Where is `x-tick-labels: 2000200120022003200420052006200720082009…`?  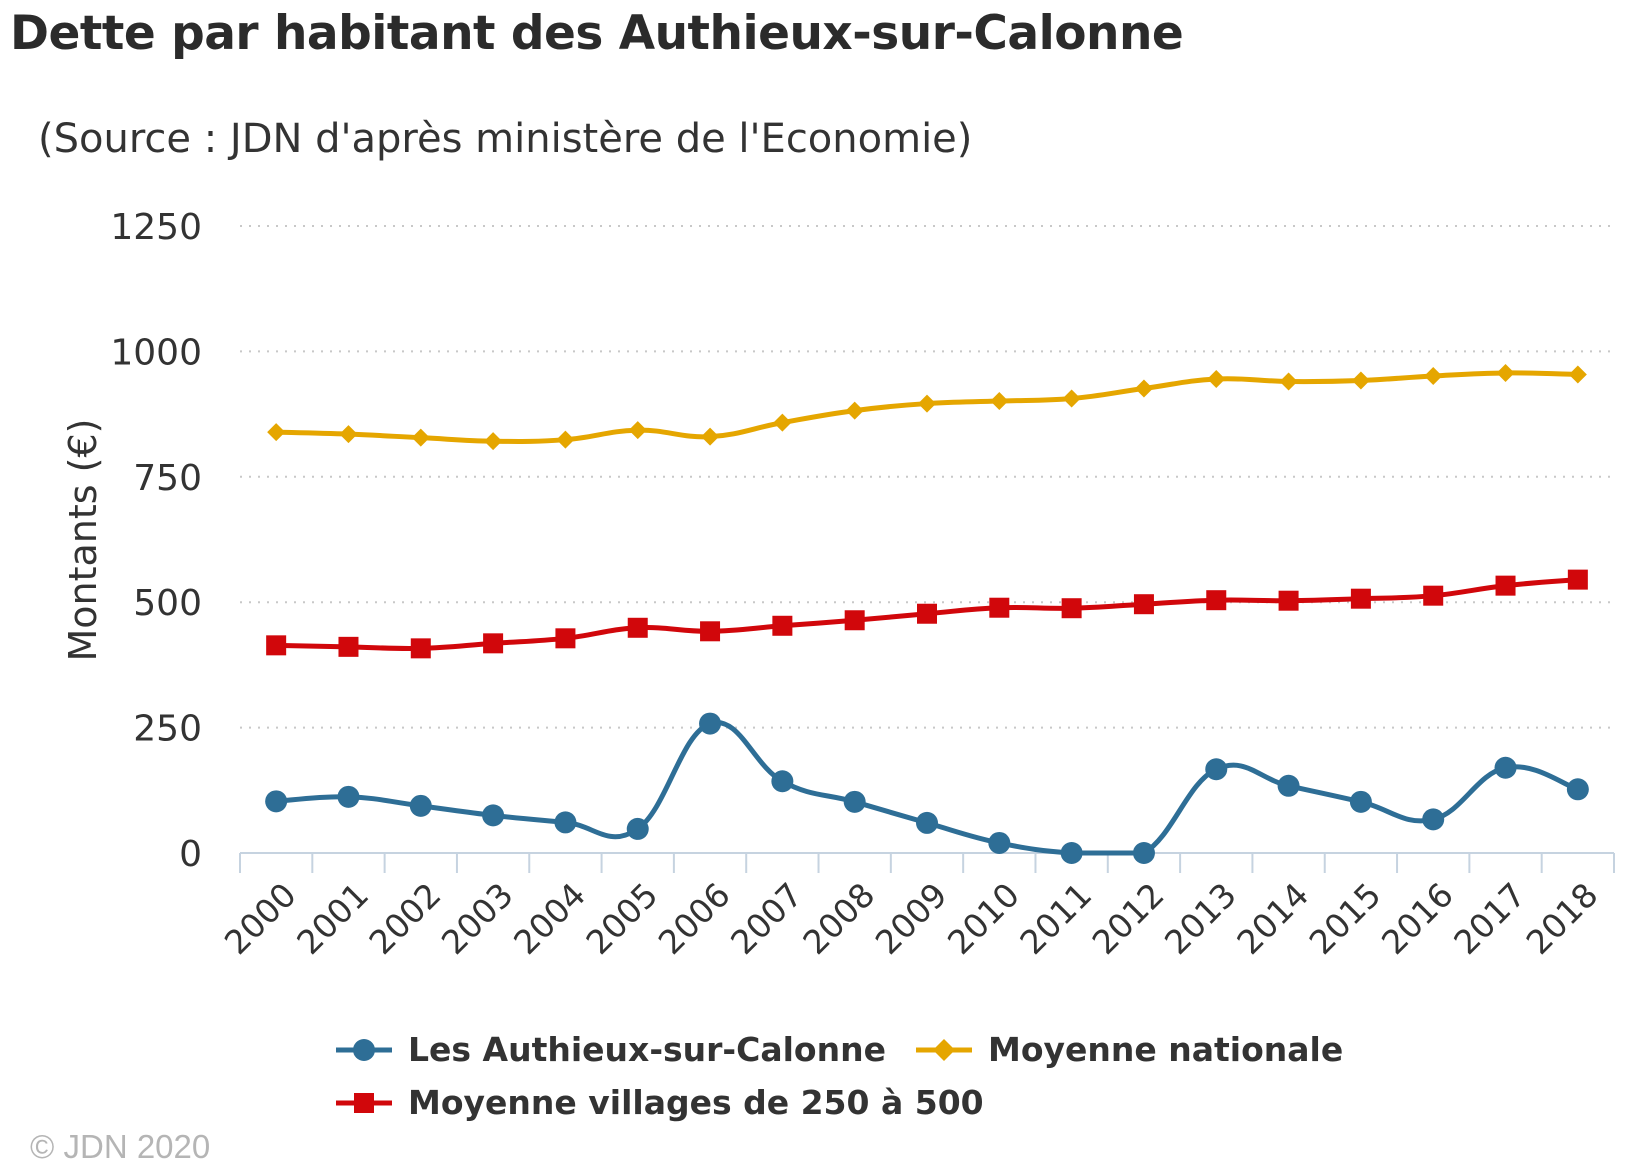
x-tick-labels: 2000200120022003200420052006200720082009… is located at coordinates (911, 918).